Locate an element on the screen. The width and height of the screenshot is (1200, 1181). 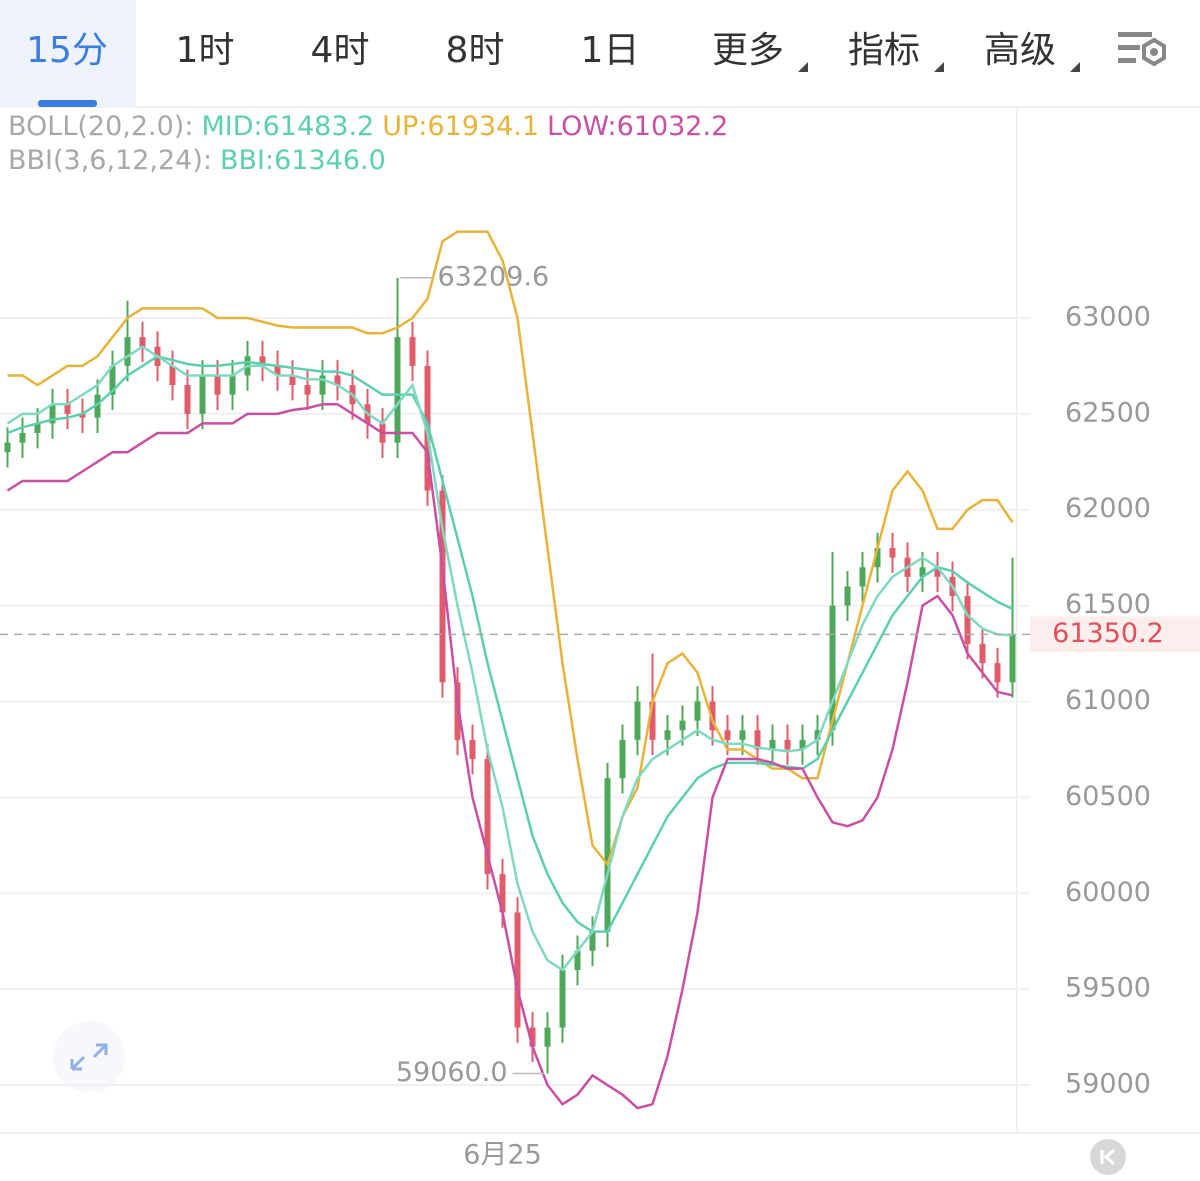
settings-icon is located at coordinates (1142, 49).